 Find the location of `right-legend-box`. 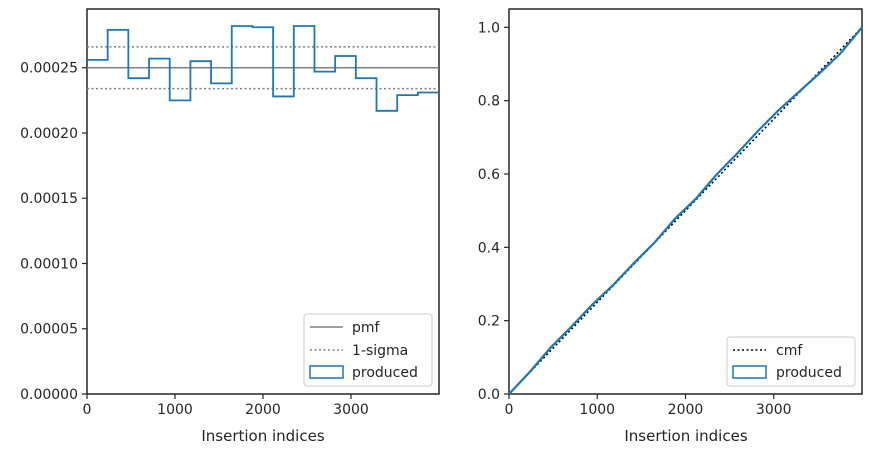

right-legend-box is located at coordinates (791, 361).